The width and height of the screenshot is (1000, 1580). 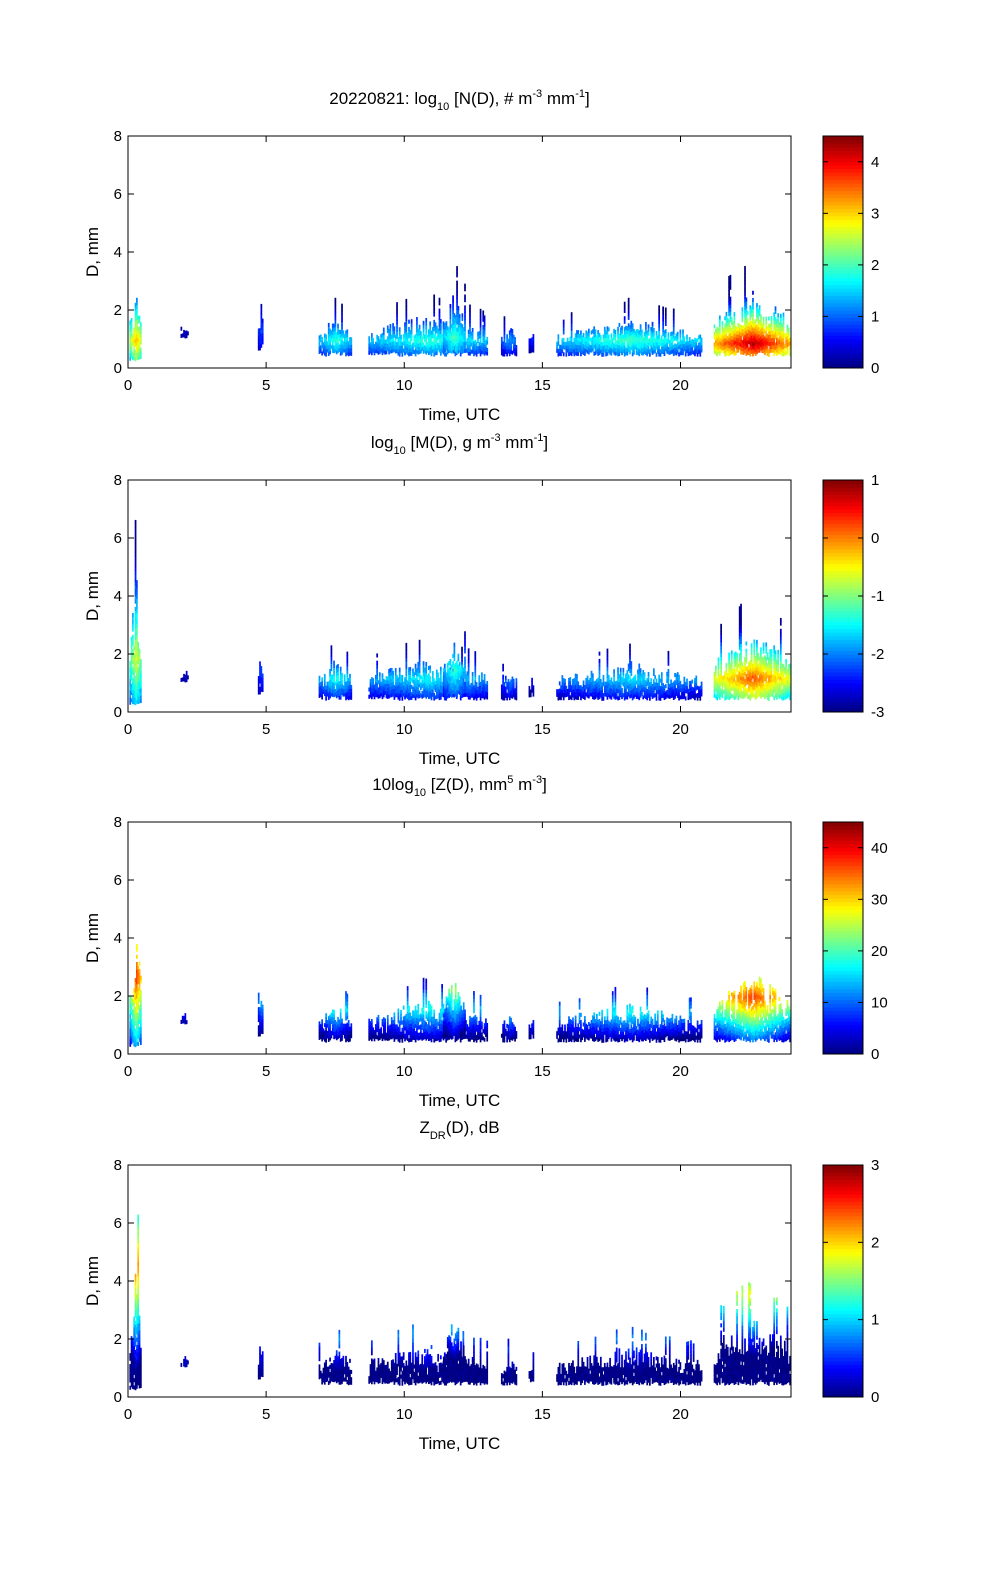 I want to click on colorbar-step, so click(x=843, y=286).